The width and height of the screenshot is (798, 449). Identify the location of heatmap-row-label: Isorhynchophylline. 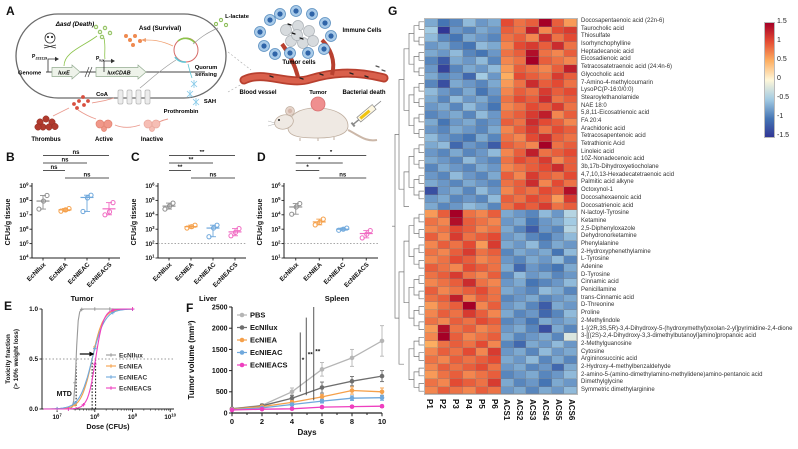
(606, 44).